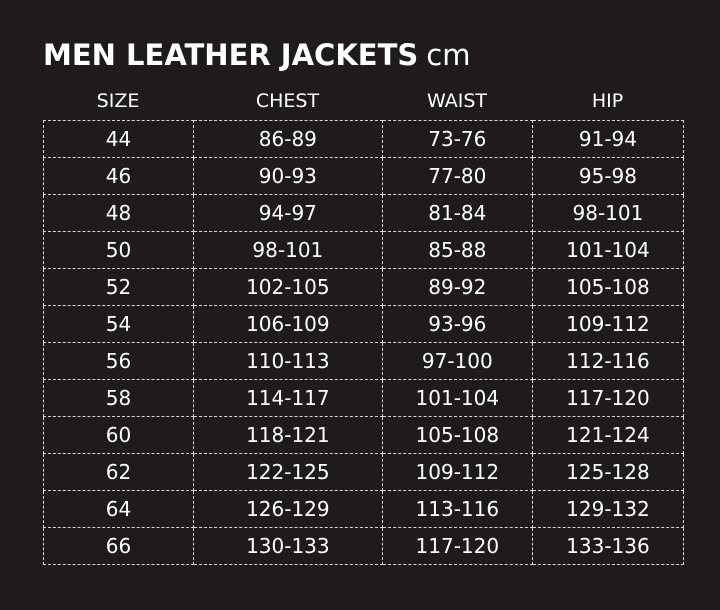 Image resolution: width=720 pixels, height=610 pixels. I want to click on cell-waist: 93-96, so click(457, 324).